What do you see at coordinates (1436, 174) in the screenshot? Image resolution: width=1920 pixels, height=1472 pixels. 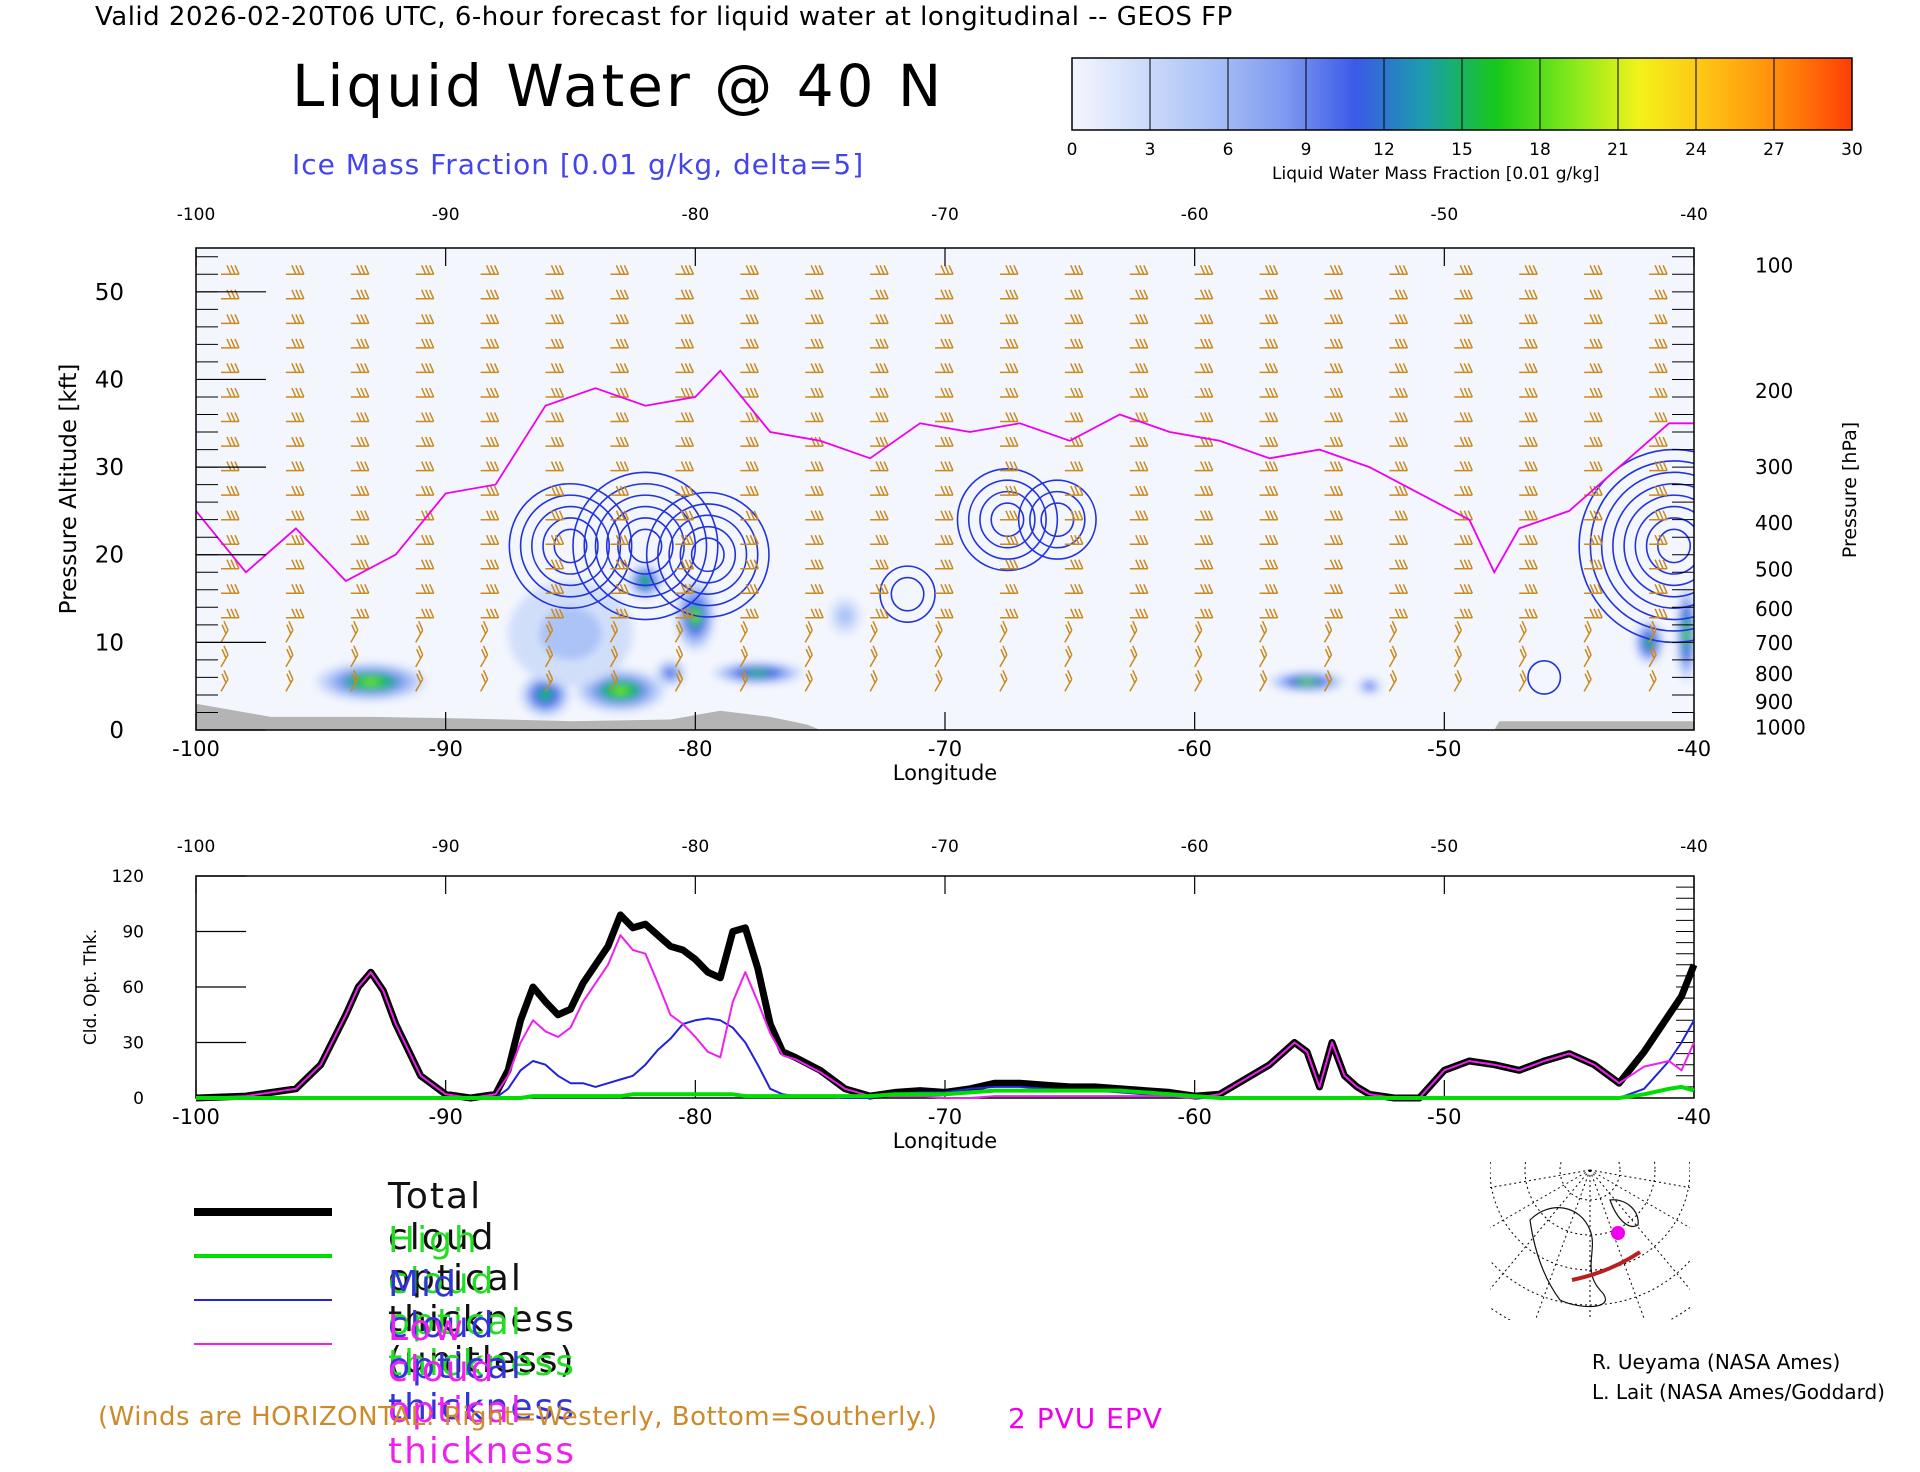 I see `colorbar-title: Liquid Water Mass Fraction [0.01 g/kg]` at bounding box center [1436, 174].